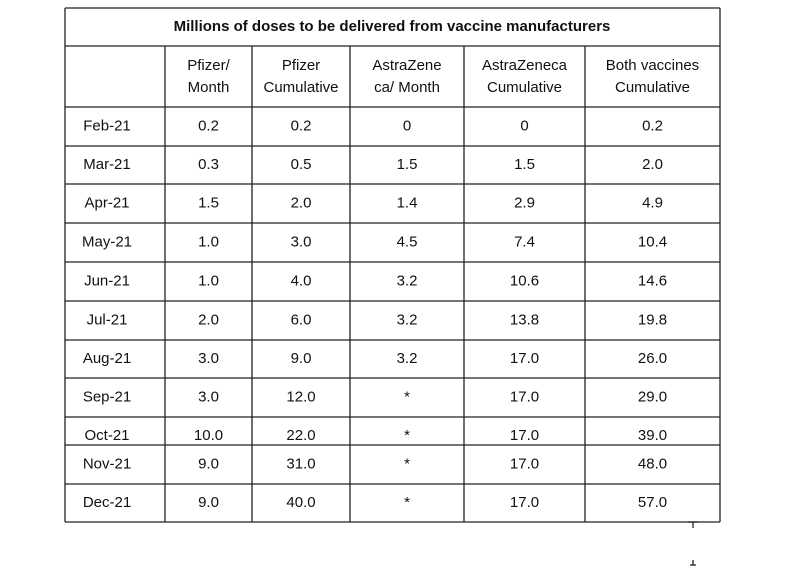  What do you see at coordinates (107, 358) in the screenshot?
I see `row-label: Aug-21` at bounding box center [107, 358].